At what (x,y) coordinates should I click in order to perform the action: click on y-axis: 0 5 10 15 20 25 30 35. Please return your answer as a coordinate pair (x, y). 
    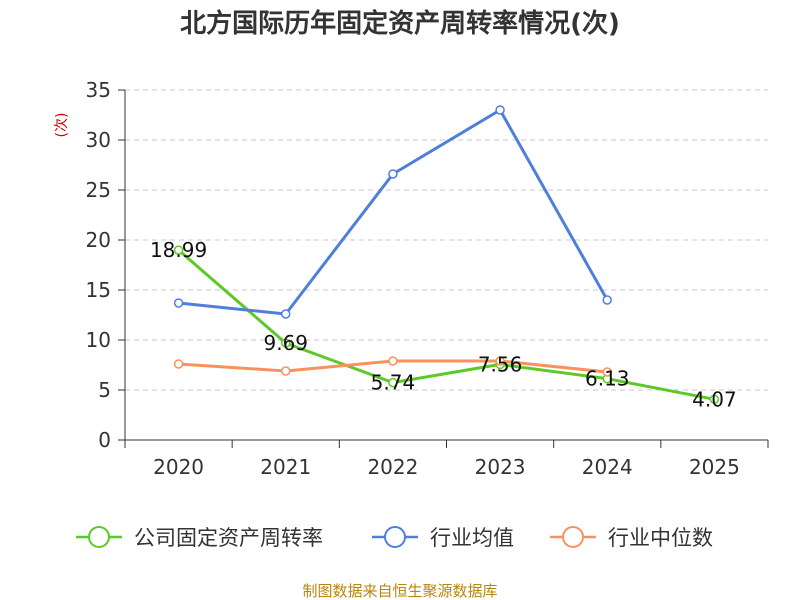
    Looking at the image, I should click on (106, 265).